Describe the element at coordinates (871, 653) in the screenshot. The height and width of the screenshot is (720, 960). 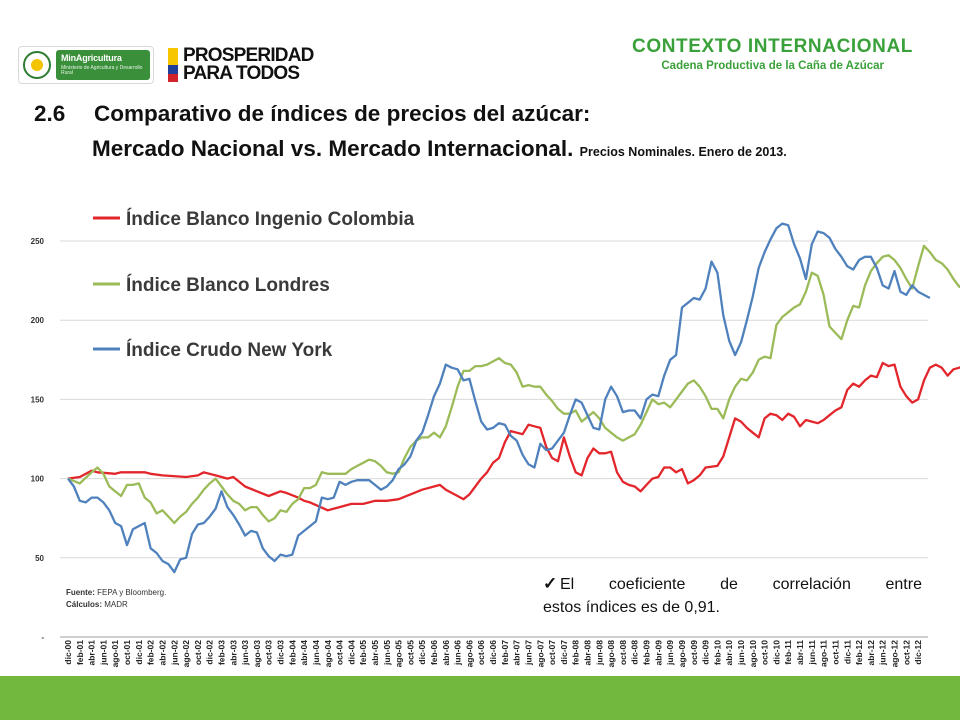
I see `x-tick-label: abr-12` at that location.